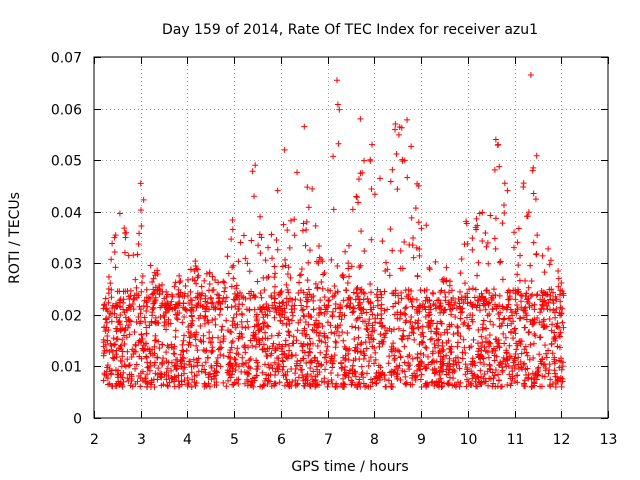 This screenshot has width=640, height=480. Describe the element at coordinates (66, 368) in the screenshot. I see `y-tick-label: 0.01` at that location.